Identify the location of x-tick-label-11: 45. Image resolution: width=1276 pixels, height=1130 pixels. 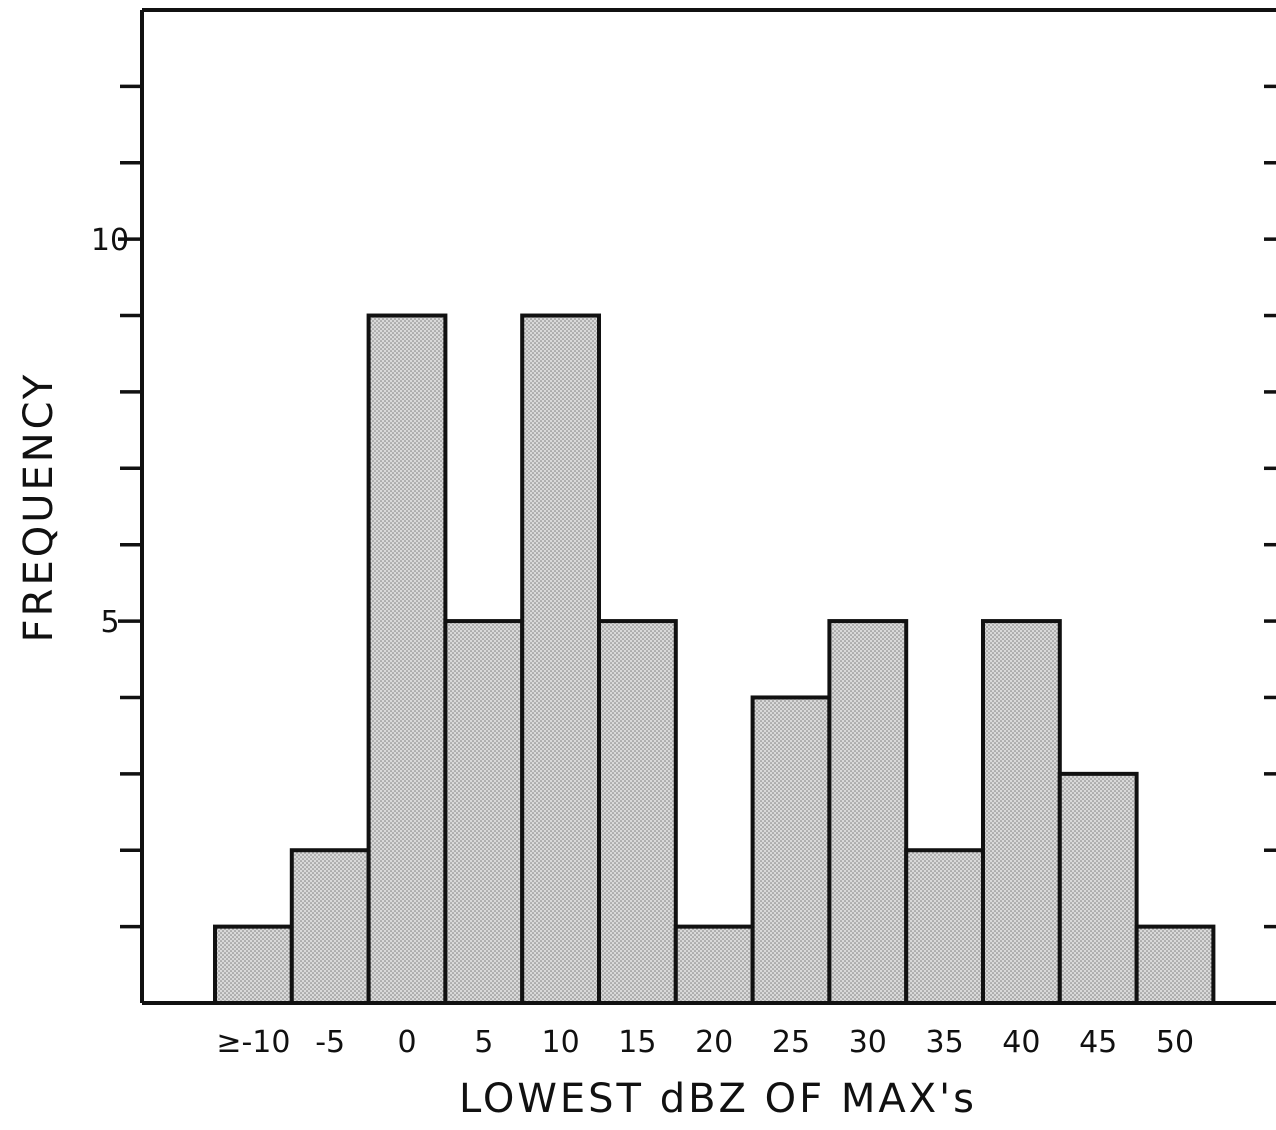
(1098, 1042).